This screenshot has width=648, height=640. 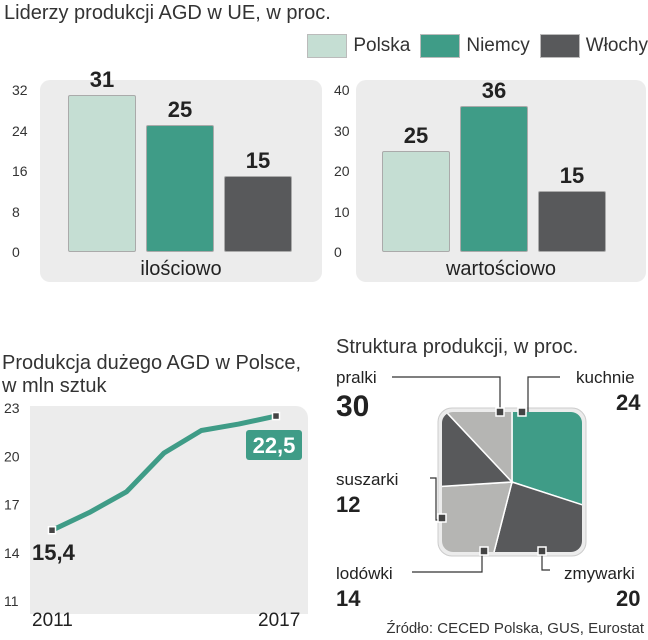 I want to click on pie-slice-pralki, so click(x=546, y=471).